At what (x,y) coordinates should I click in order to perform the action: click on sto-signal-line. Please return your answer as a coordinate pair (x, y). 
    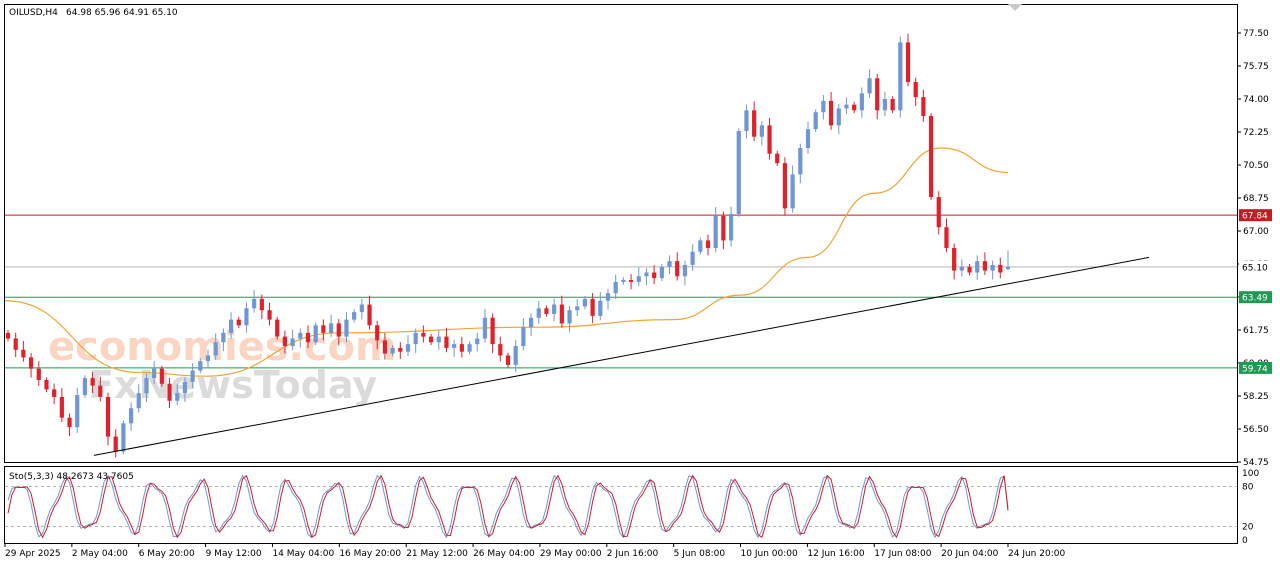
    Looking at the image, I should click on (508, 506).